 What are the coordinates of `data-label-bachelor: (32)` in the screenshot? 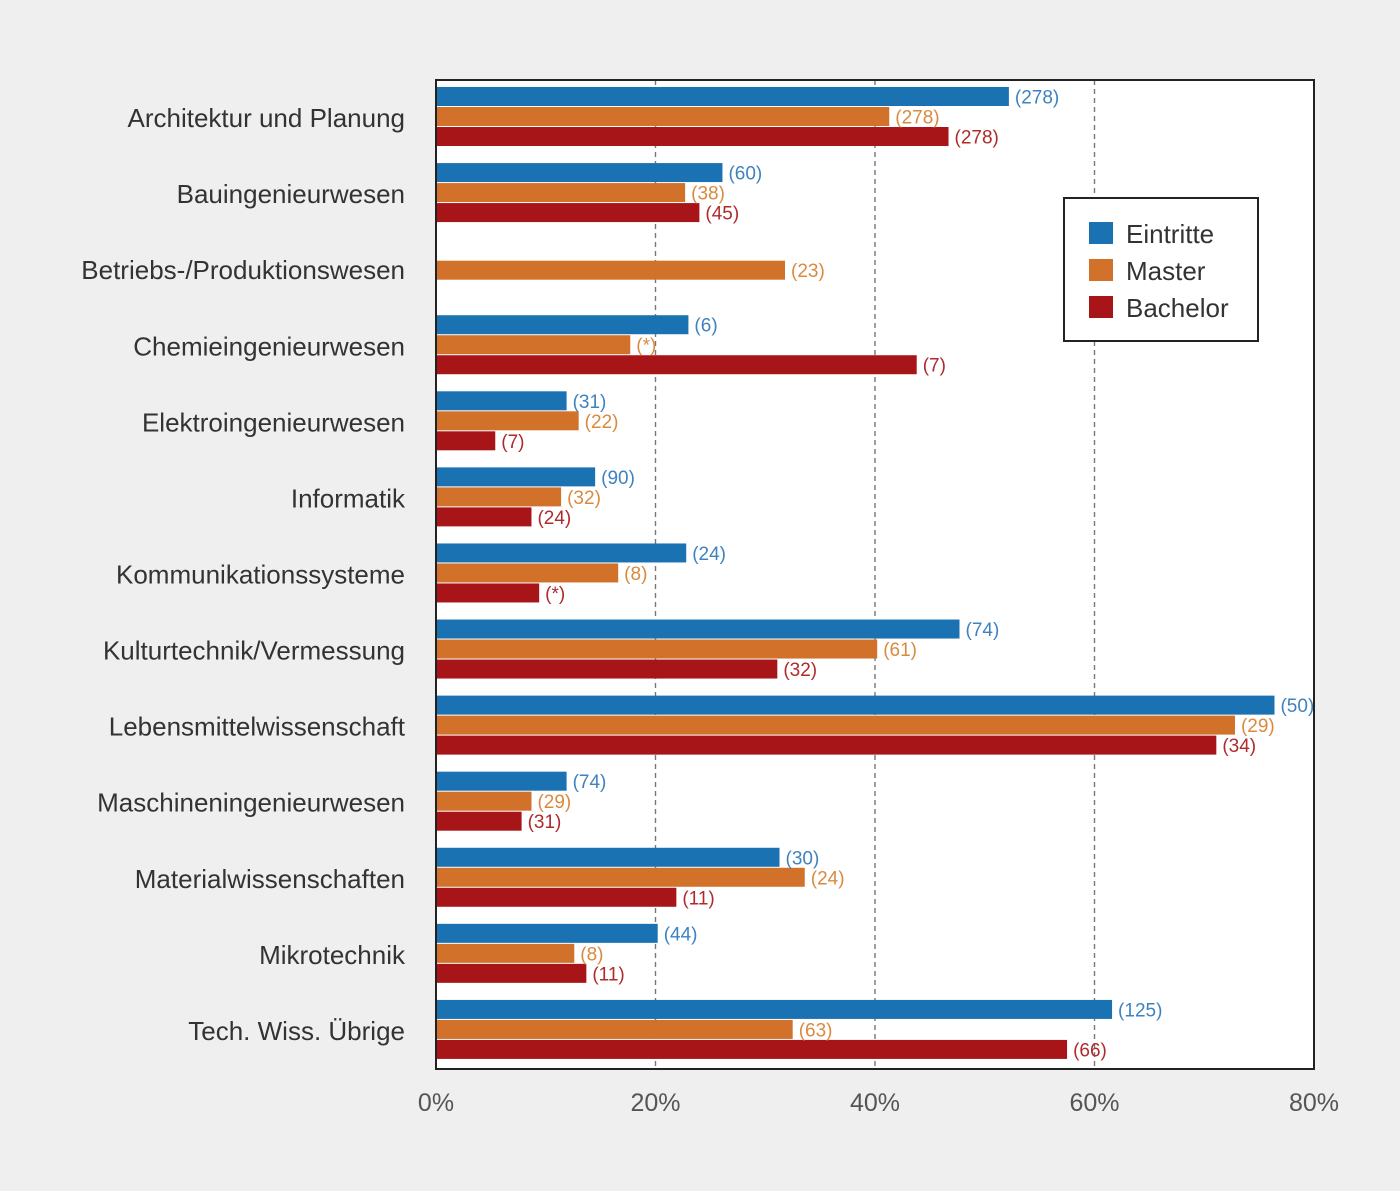 It's located at (800, 670).